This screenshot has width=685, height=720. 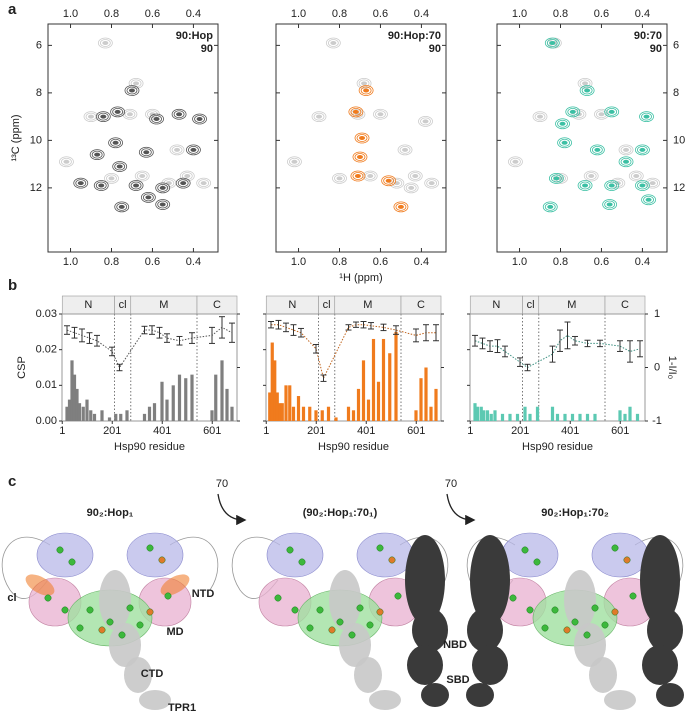 I want to click on y-axis-label: CSP, so click(x=22, y=367).